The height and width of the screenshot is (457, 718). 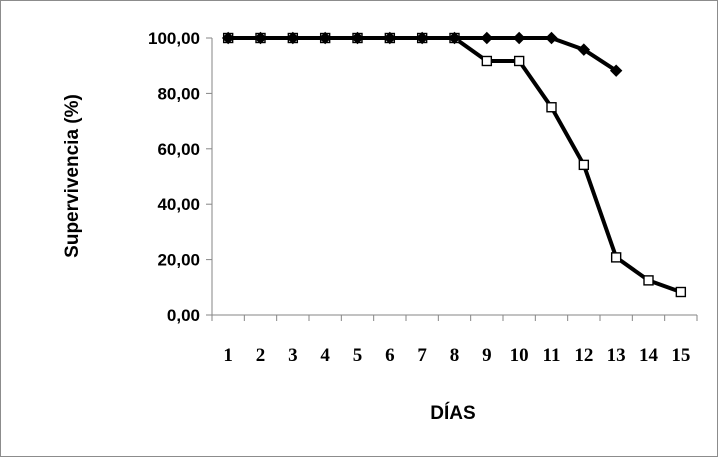 I want to click on x-tick-label: 3, so click(x=293, y=355).